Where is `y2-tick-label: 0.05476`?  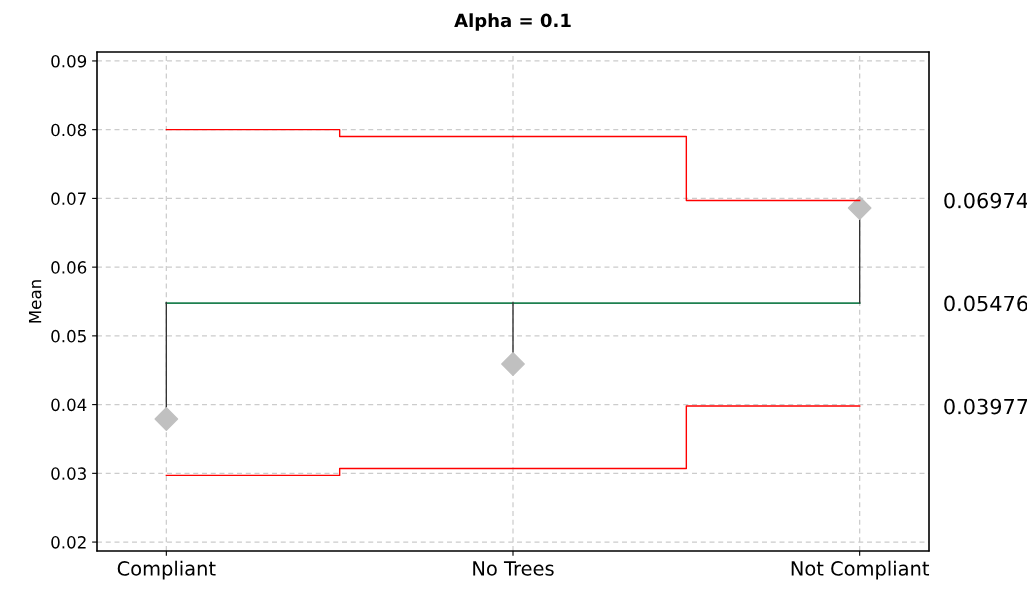 y2-tick-label: 0.05476 is located at coordinates (985, 303).